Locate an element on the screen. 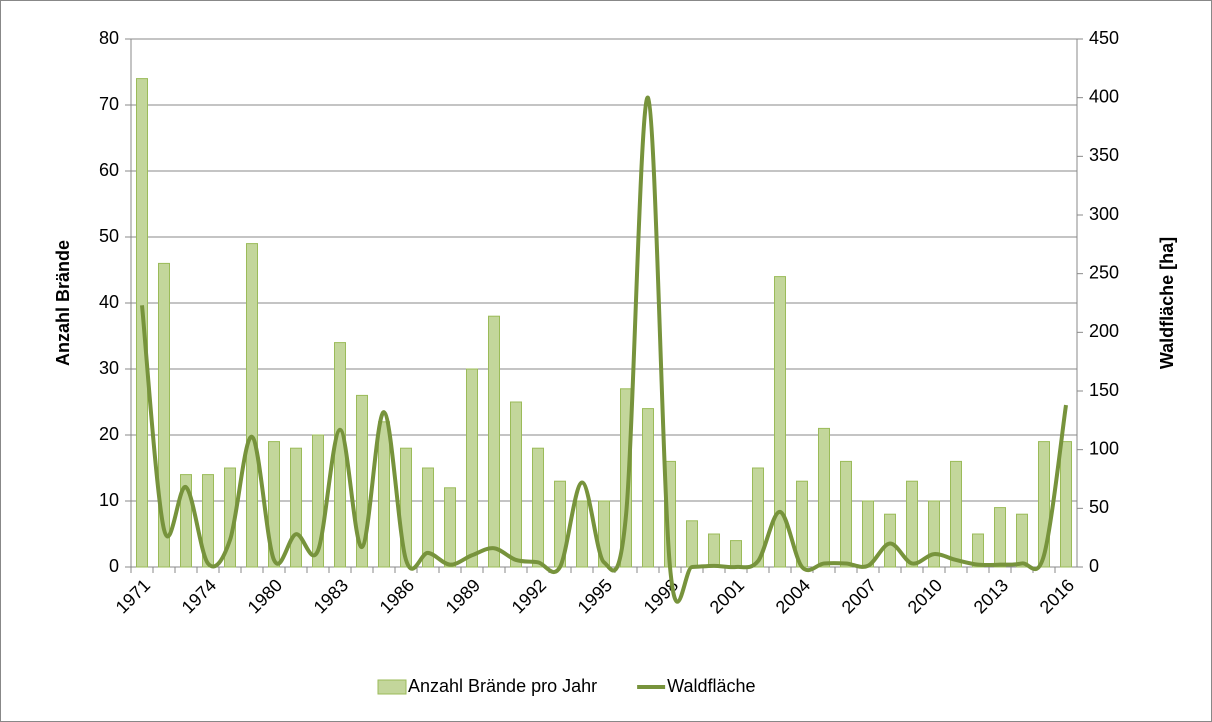 The width and height of the screenshot is (1212, 722). y2-tick-label: 100 is located at coordinates (1104, 448).